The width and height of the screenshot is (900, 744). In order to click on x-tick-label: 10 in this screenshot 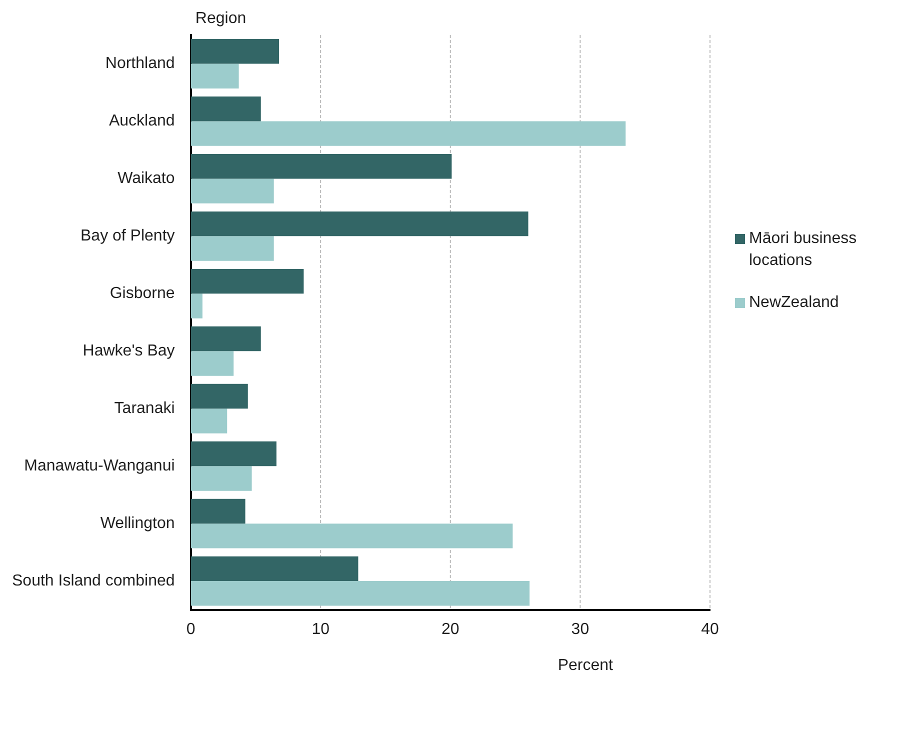, I will do `click(321, 629)`.